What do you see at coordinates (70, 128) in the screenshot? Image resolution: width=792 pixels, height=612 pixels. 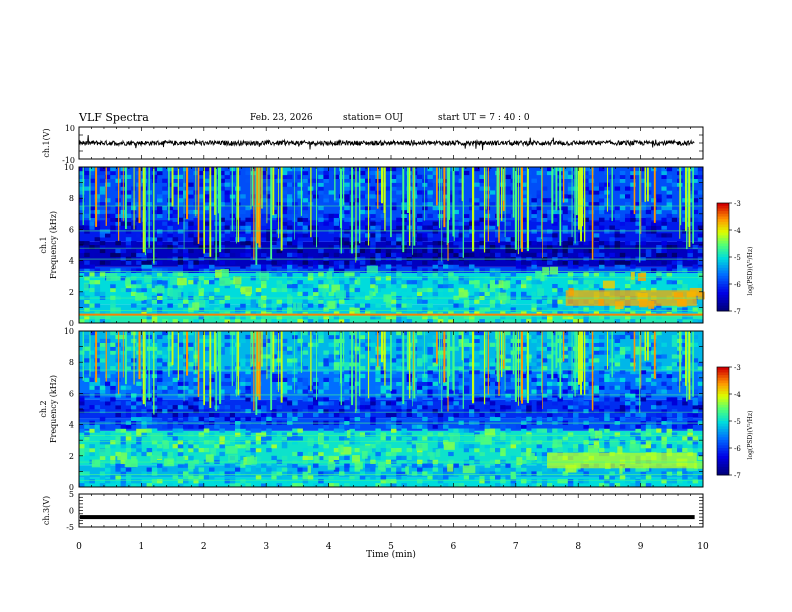 I see `ch1-ytick-label: 10` at bounding box center [70, 128].